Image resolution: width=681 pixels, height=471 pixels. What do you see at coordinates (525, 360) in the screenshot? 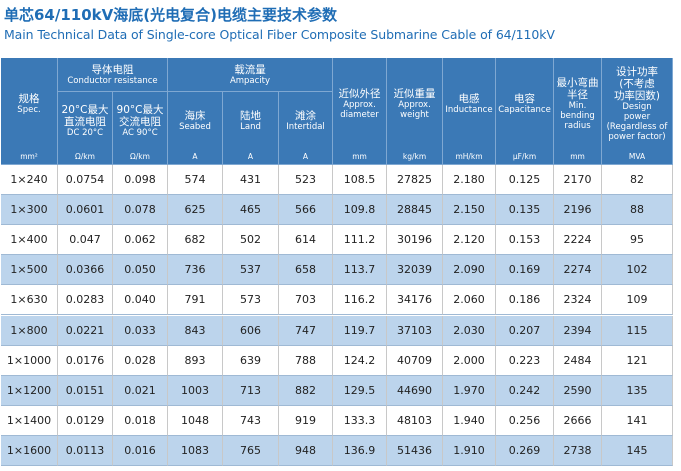
I see `table-cell: 0.223` at bounding box center [525, 360].